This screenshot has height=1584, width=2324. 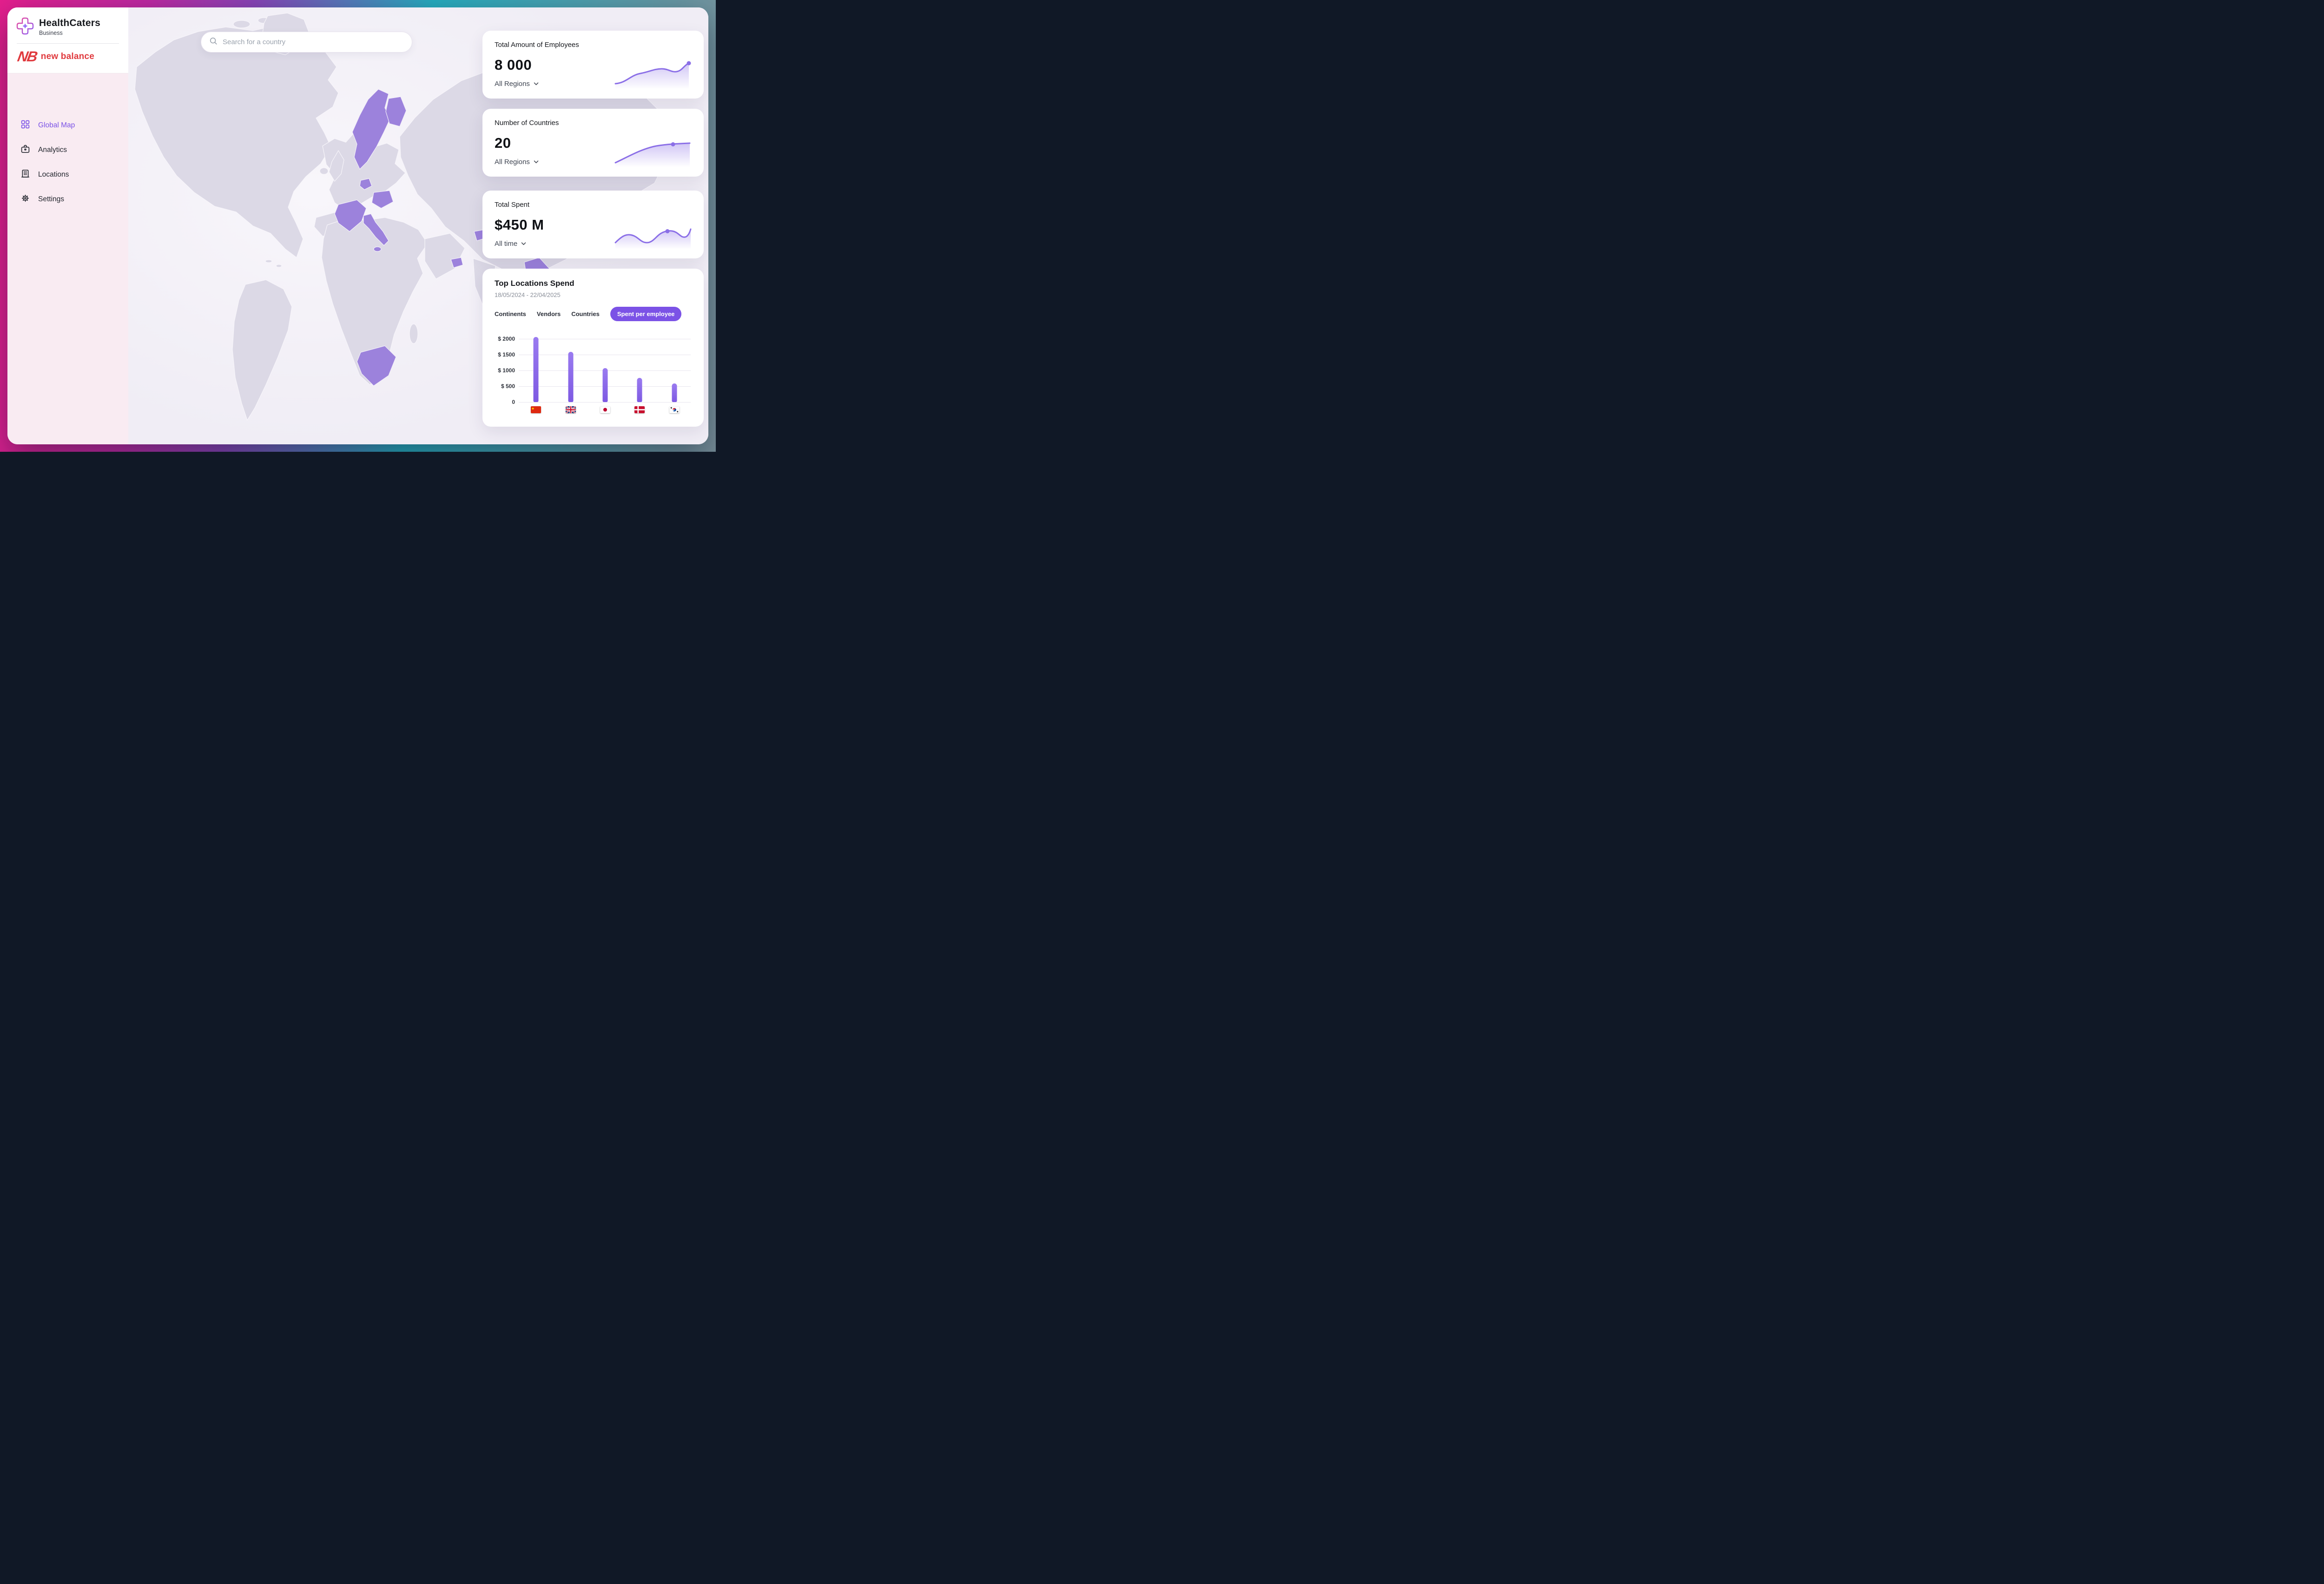 What do you see at coordinates (376, 365) in the screenshot?
I see `map-highlight-south-africa` at bounding box center [376, 365].